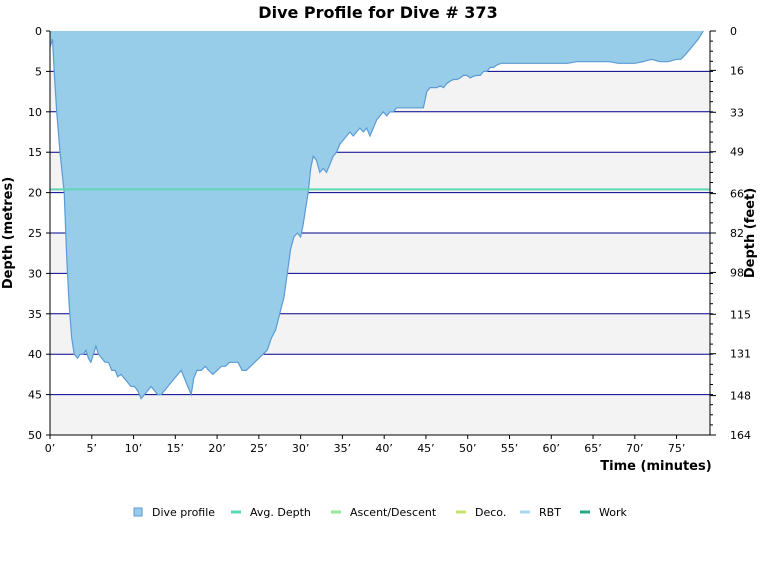 Image resolution: width=760 pixels, height=580 pixels. I want to click on x-tick-label: 5’, so click(92, 448).